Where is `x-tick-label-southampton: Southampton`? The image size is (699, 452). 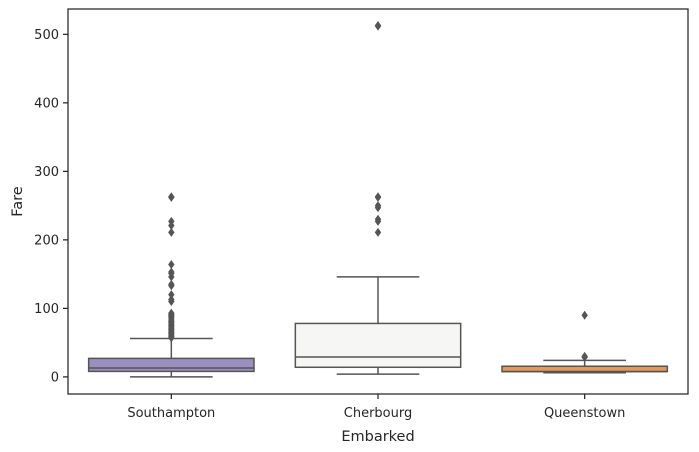 x-tick-label-southampton: Southampton is located at coordinates (171, 413).